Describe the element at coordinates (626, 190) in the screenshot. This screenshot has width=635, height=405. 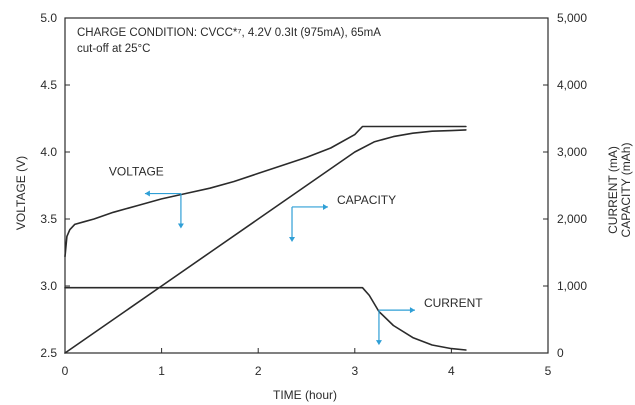
I see `y-right-axis-title-capacity: CAPACITY (mAh)` at that location.